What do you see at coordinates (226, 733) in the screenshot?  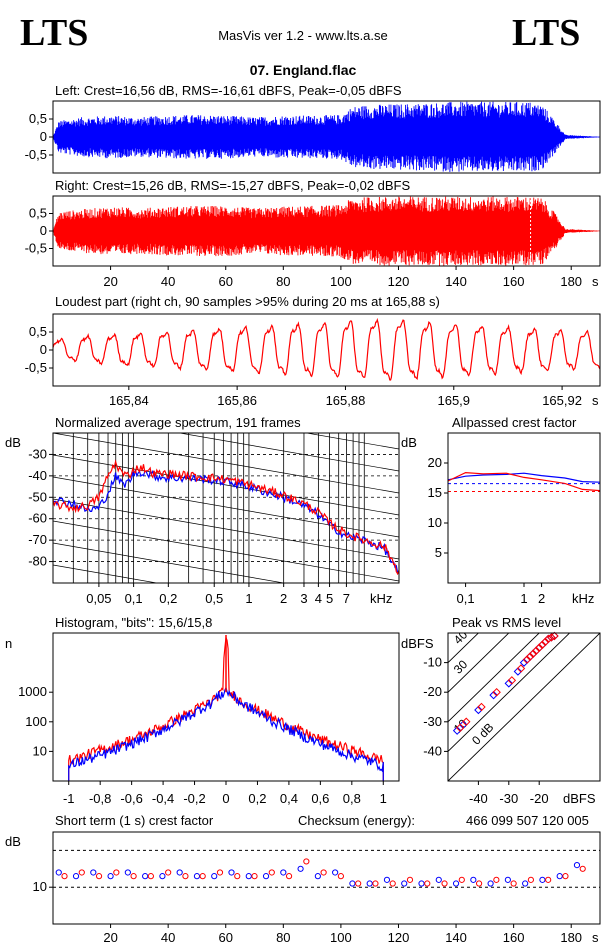 I see `histogram-left-trace` at bounding box center [226, 733].